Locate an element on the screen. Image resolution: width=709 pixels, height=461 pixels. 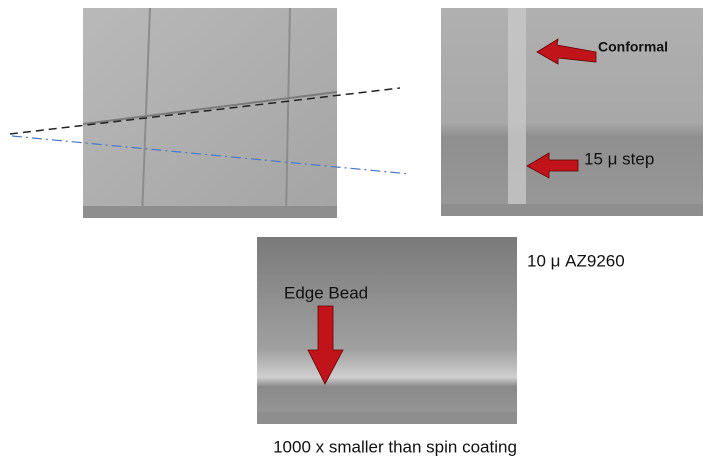
dashed-line is located at coordinates (205, 111).